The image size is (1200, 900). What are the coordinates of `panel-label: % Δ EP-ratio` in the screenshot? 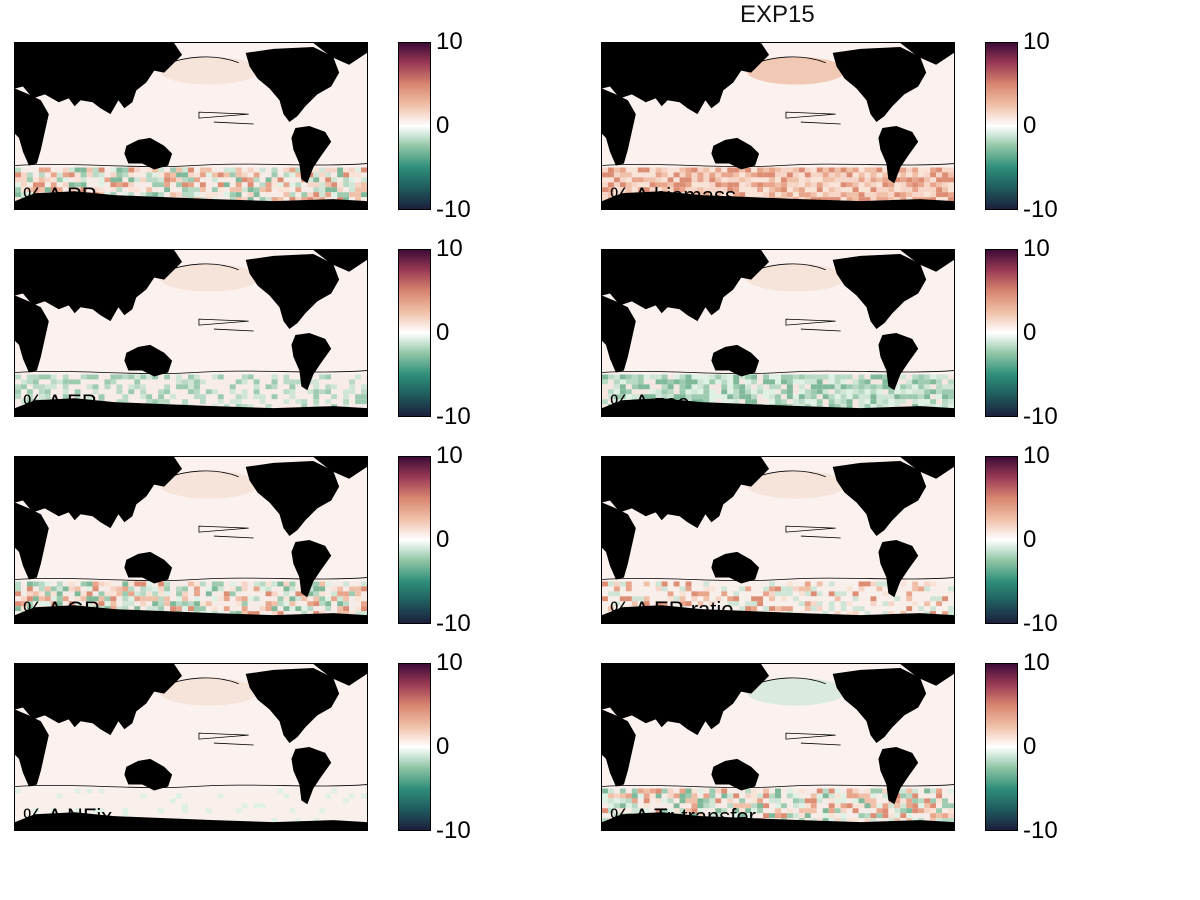 It's located at (672, 609).